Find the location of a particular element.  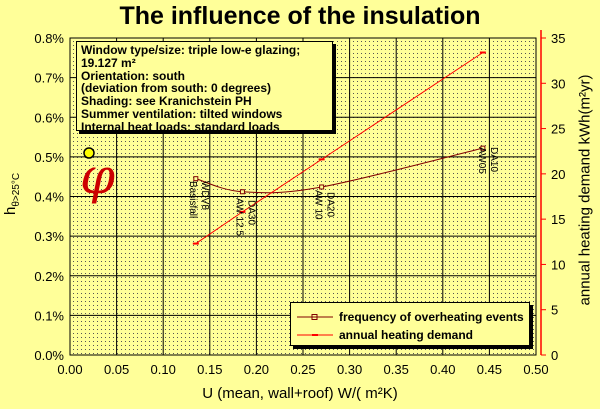

info-line: Orientation: south is located at coordinates (133, 75).